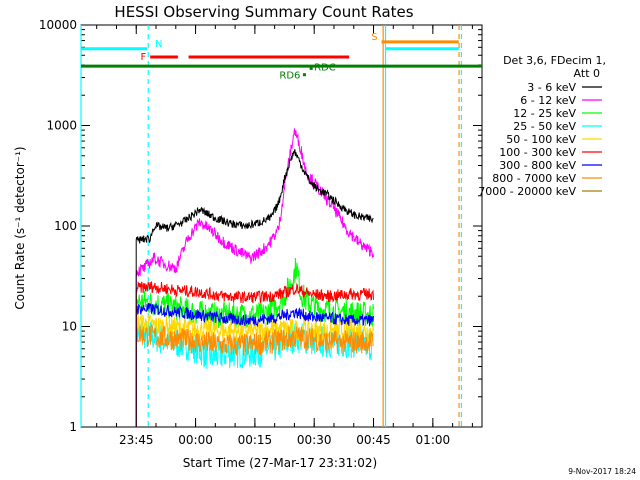 This screenshot has width=640, height=480. Describe the element at coordinates (61, 126) in the screenshot. I see `y-tick-label: 1000` at that location.